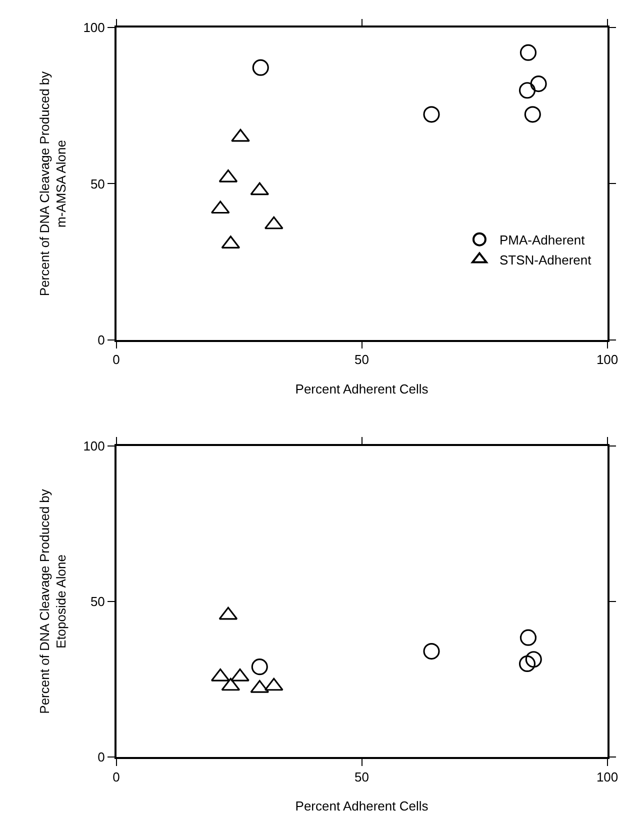 This screenshot has height=824, width=630. I want to click on legend-label: PMA-Adherent, so click(542, 240).